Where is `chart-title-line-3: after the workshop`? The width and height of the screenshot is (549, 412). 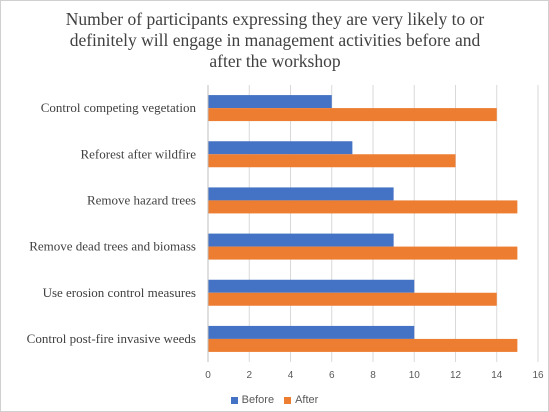 chart-title-line-3: after the workshop is located at coordinates (275, 61).